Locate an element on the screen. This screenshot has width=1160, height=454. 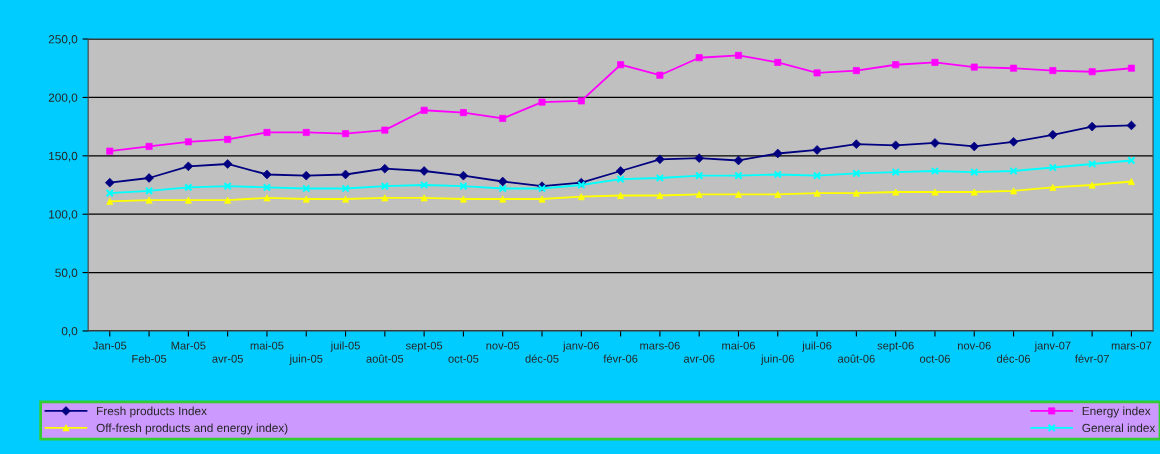
legend-label: Energy index is located at coordinates (1116, 412).